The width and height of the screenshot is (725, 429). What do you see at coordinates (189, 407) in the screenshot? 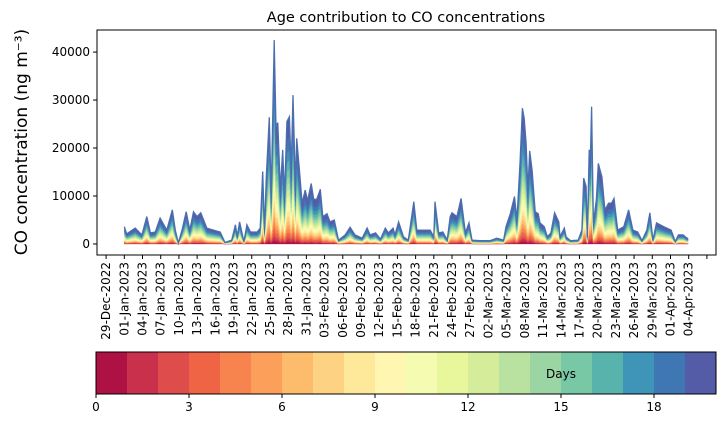
I see `colorbar-tick-label: 3` at bounding box center [189, 407].